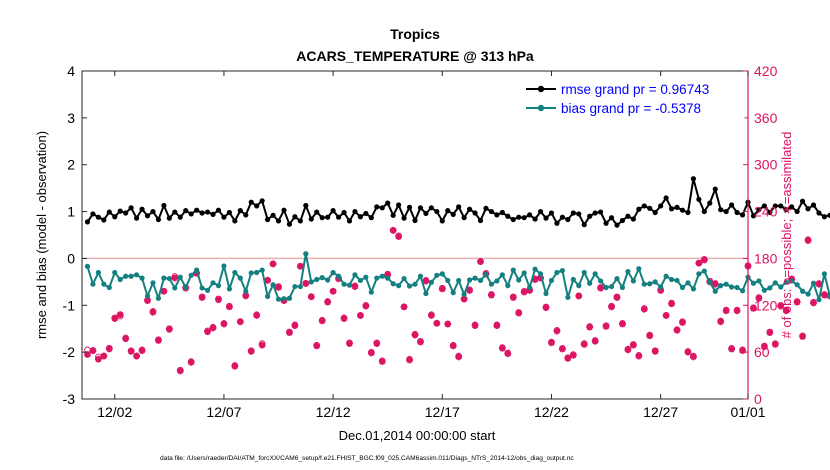 The image size is (830, 470). What do you see at coordinates (632, 99) in the screenshot?
I see `legend-box` at bounding box center [632, 99].